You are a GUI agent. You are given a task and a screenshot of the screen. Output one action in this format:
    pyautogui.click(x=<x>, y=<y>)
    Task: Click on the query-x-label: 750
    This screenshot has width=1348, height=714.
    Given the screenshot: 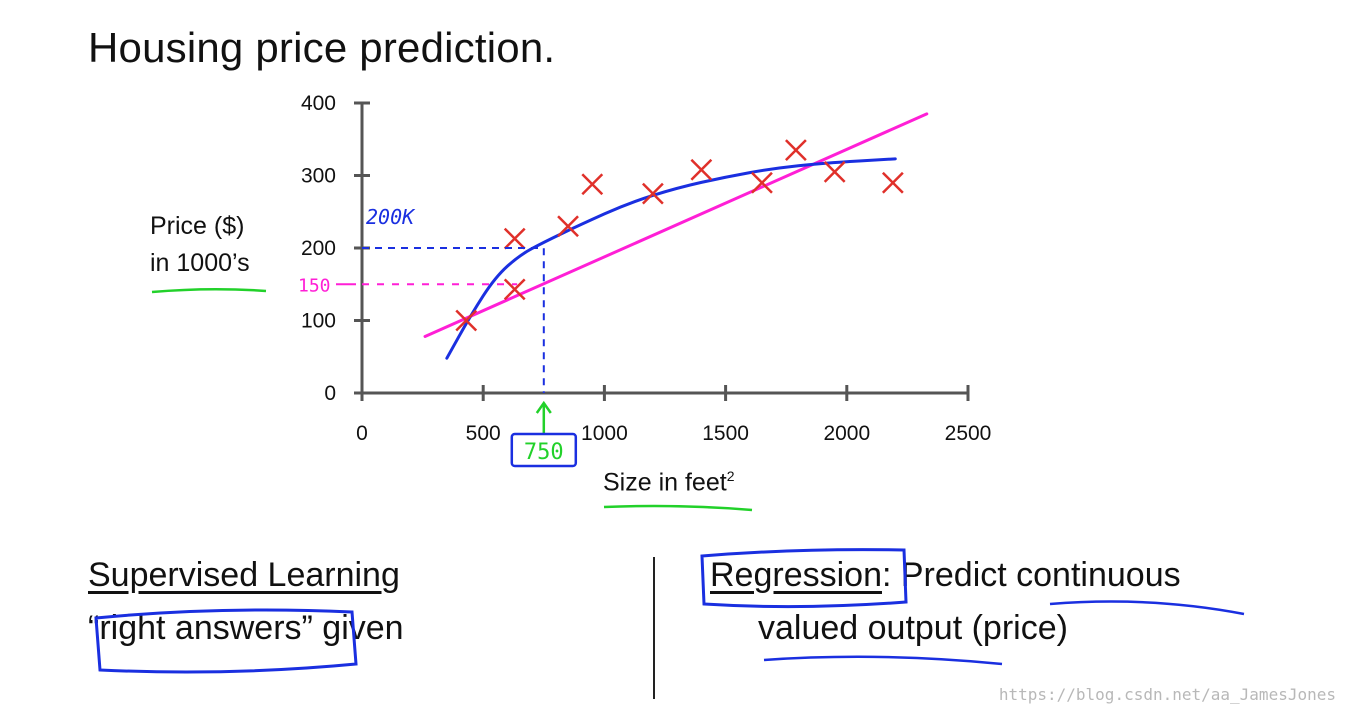 What is the action you would take?
    pyautogui.click(x=544, y=452)
    